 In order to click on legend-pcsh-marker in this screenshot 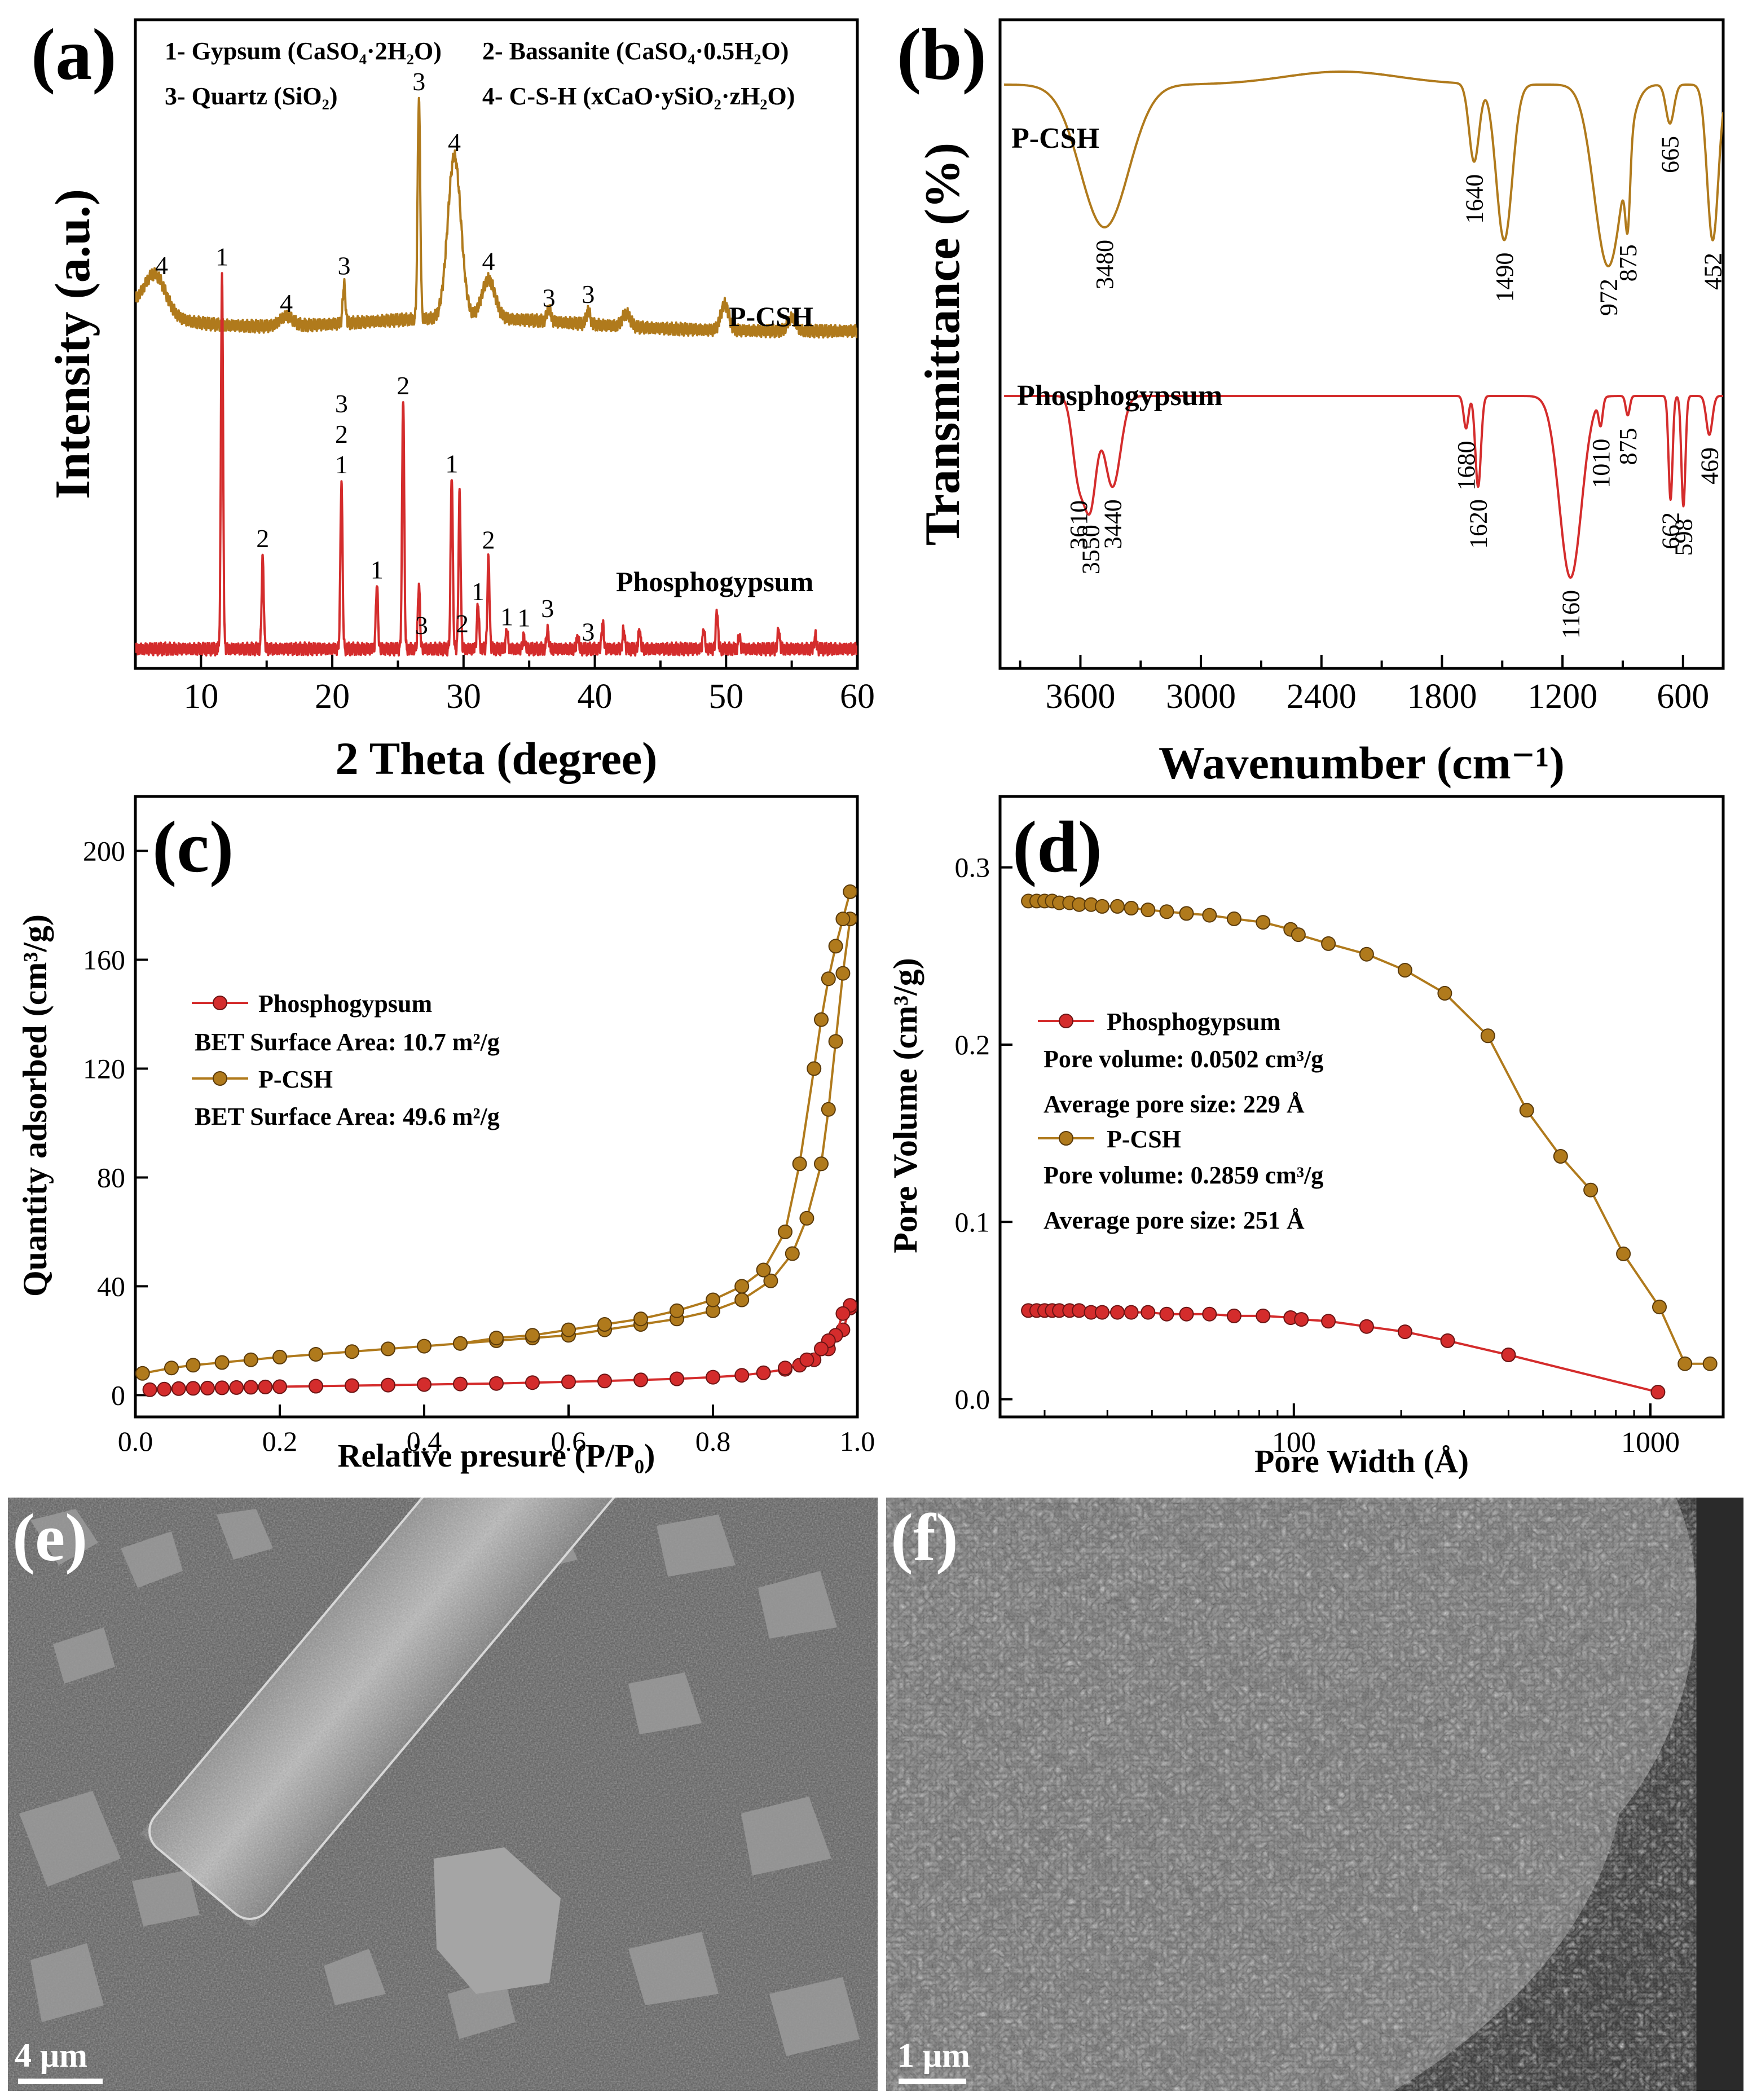, I will do `click(220, 1078)`.